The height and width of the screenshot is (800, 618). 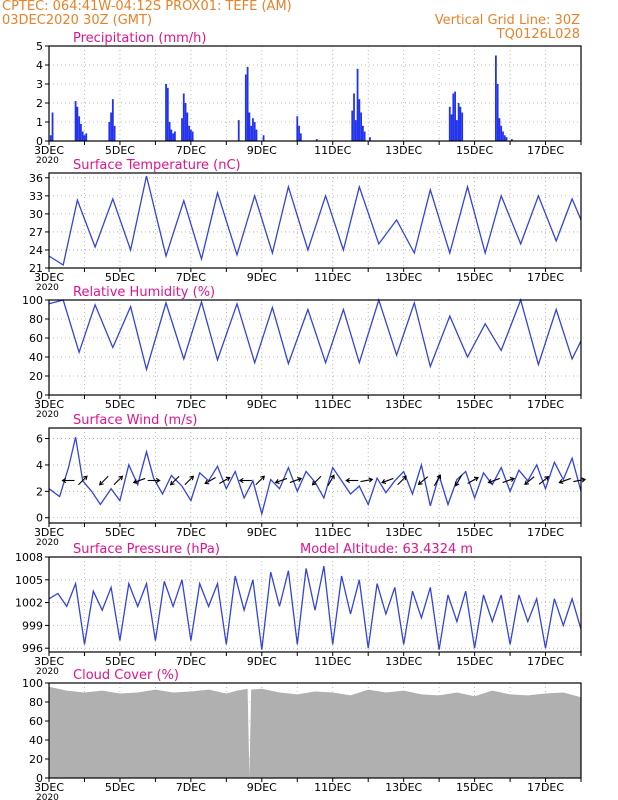 I want to click on y-tick-label: 1008, so click(x=29, y=557).